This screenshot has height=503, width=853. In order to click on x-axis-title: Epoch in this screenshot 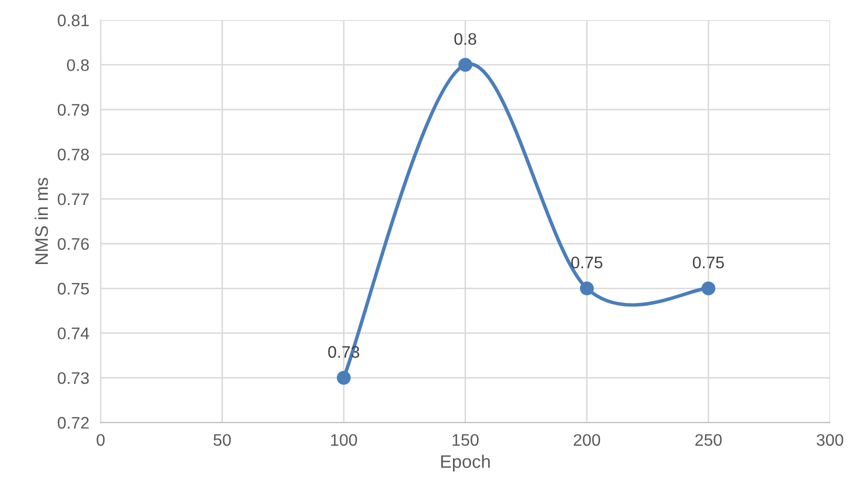, I will do `click(465, 463)`.